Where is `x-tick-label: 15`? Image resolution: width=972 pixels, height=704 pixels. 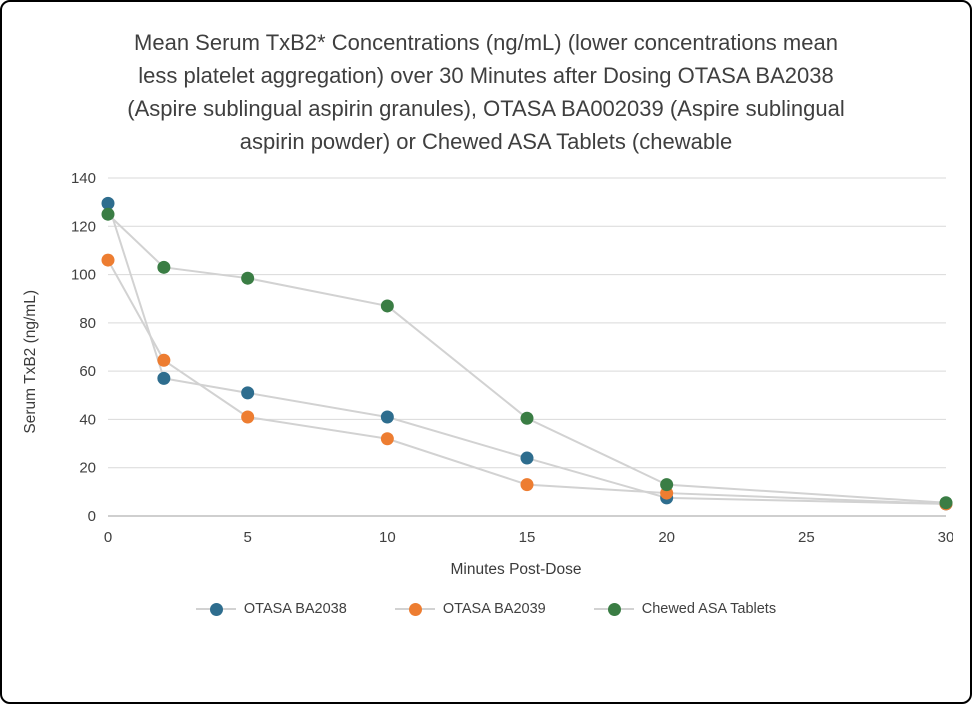
x-tick-label: 15 is located at coordinates (527, 537).